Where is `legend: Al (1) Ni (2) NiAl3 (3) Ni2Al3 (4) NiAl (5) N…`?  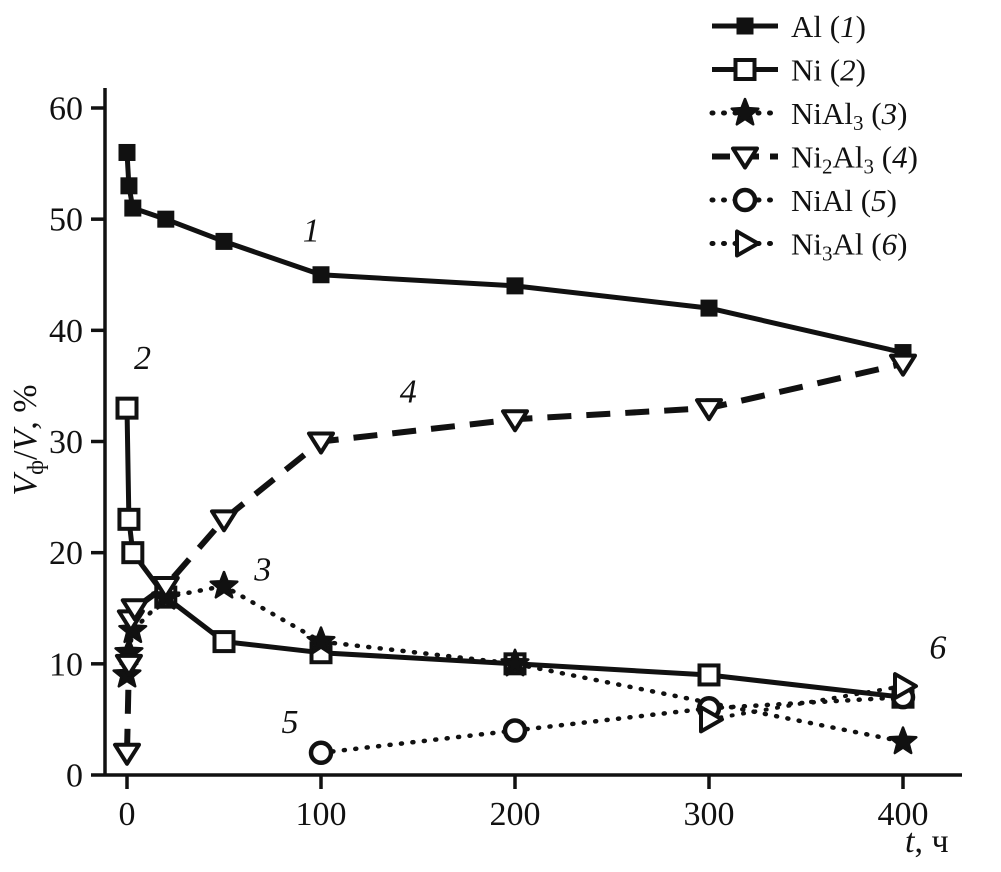
legend: Al (1) Ni (2) NiAl3 (3) Ni2Al3 (4) NiAl (5) N… is located at coordinates (813, 137).